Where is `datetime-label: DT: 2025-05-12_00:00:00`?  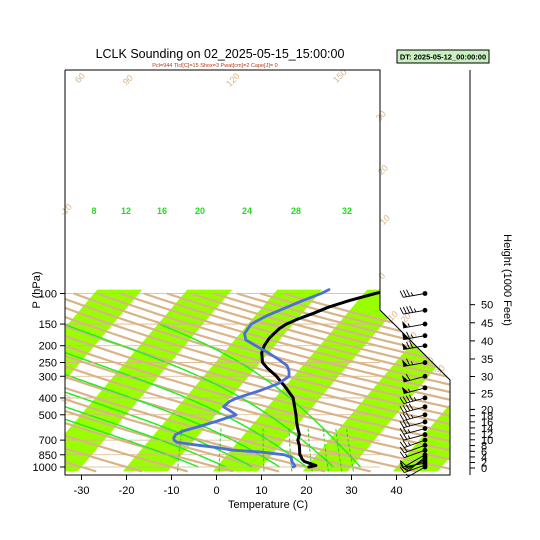 datetime-label: DT: 2025-05-12_00:00:00 is located at coordinates (443, 57).